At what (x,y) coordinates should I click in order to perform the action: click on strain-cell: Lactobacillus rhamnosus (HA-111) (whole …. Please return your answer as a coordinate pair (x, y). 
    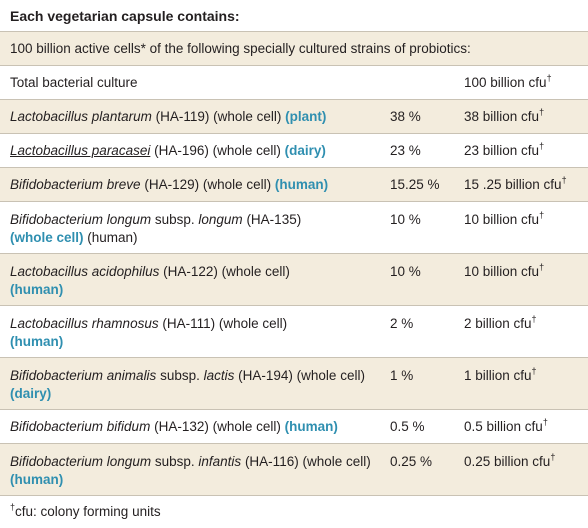
    Looking at the image, I should click on (190, 331).